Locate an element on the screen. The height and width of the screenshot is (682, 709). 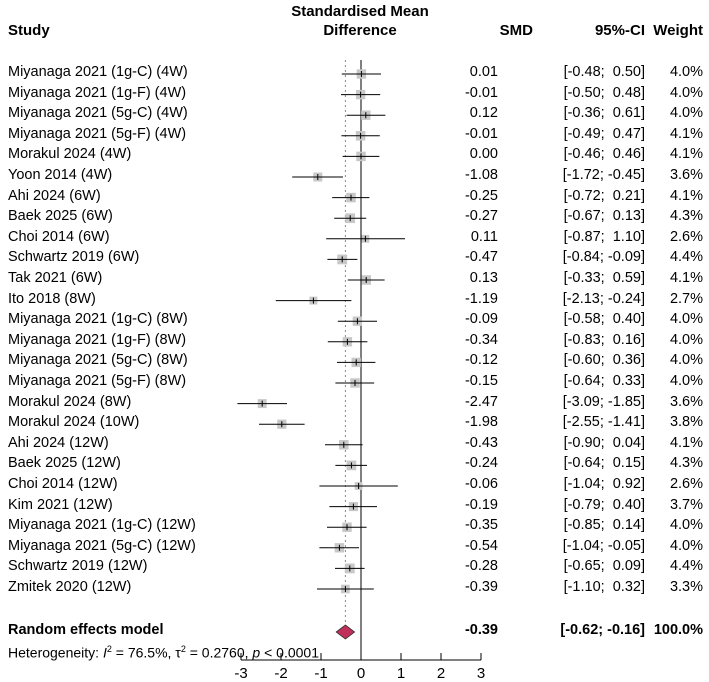
study-label: Miyanaga 2021 (1g-F) (4W) is located at coordinates (97, 92).